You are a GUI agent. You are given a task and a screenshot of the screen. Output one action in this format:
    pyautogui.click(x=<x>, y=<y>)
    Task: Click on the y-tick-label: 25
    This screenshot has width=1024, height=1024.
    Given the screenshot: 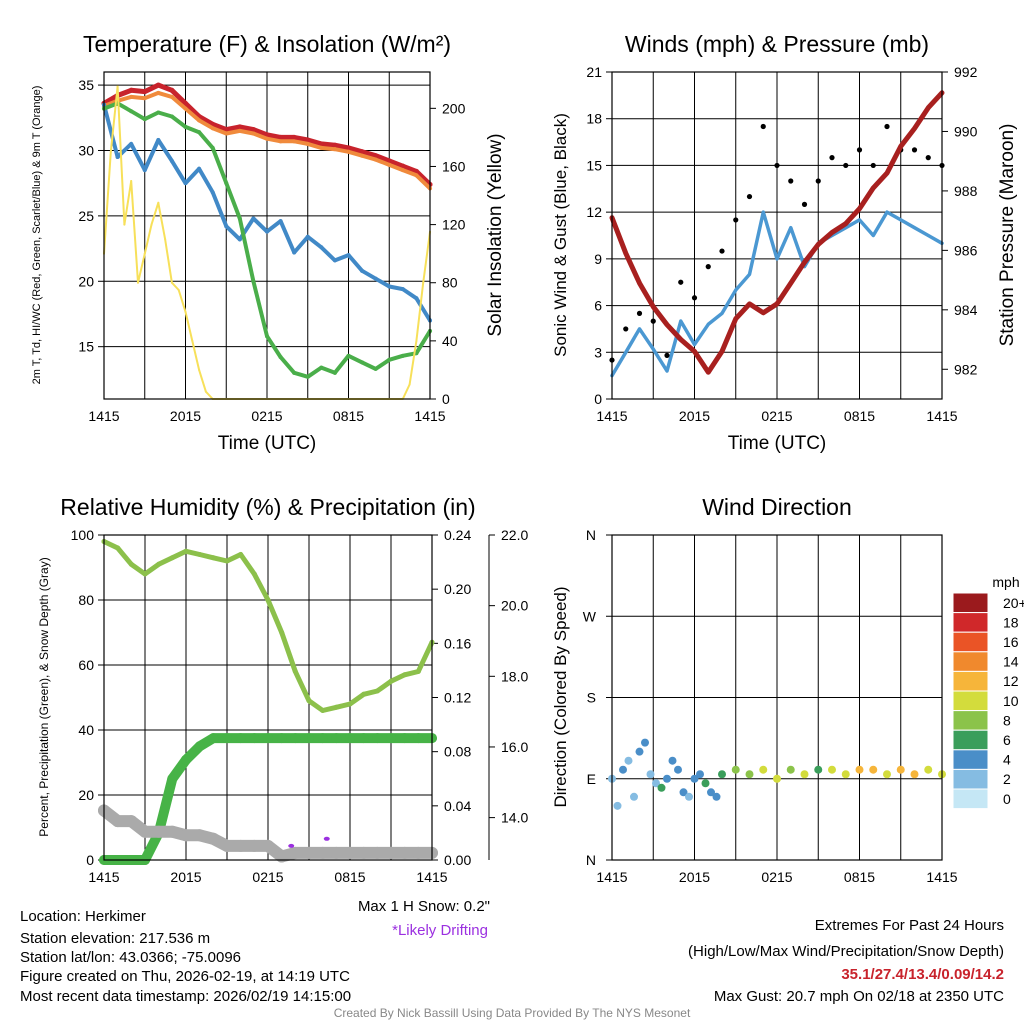 What is the action you would take?
    pyautogui.click(x=86, y=216)
    